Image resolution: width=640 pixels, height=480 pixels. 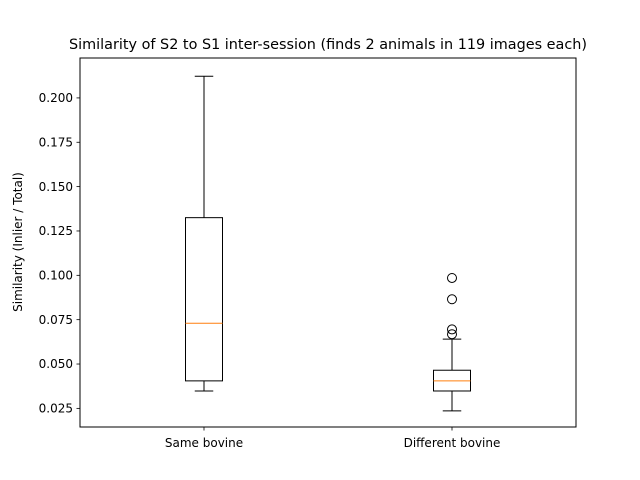 What do you see at coordinates (56, 231) in the screenshot?
I see `y-tick-label: 0.125` at bounding box center [56, 231].